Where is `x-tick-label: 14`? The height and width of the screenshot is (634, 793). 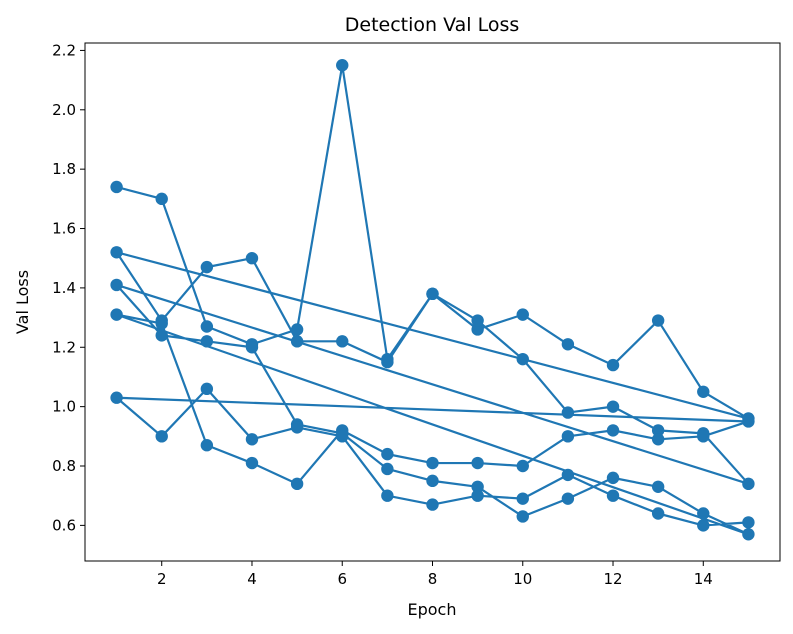 x-tick-label: 14 is located at coordinates (703, 579).